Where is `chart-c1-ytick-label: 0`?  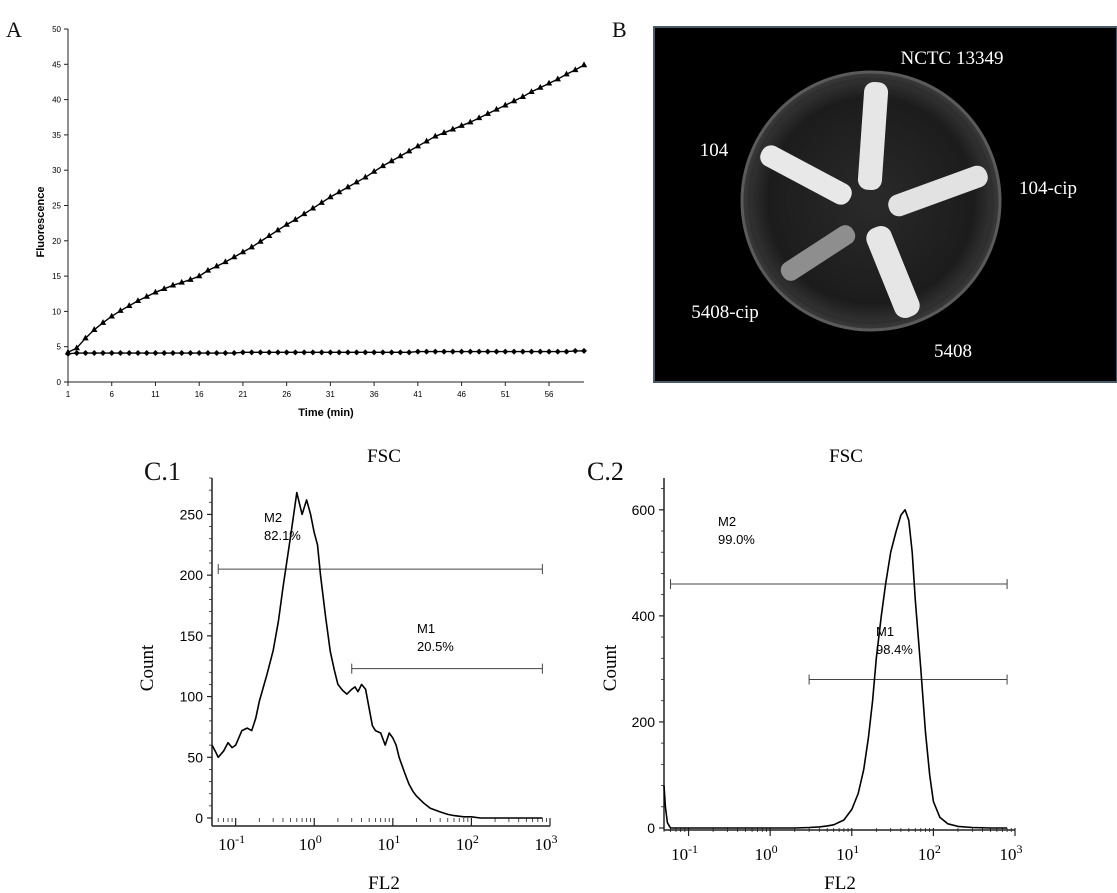
chart-c1-ytick-label: 0 is located at coordinates (199, 818).